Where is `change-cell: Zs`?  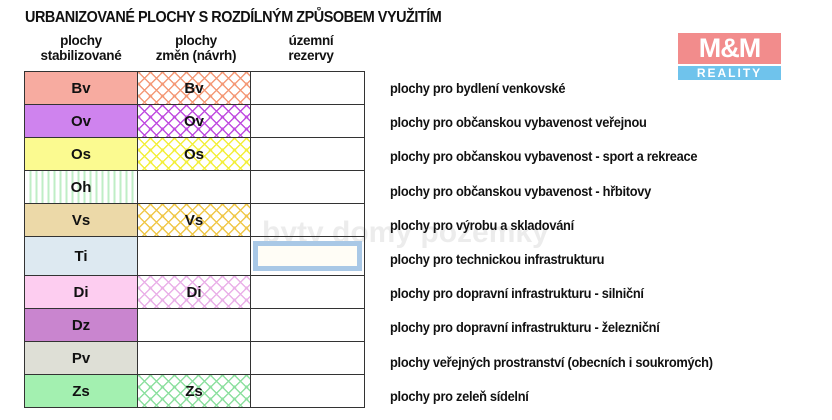
change-cell: Zs is located at coordinates (194, 391).